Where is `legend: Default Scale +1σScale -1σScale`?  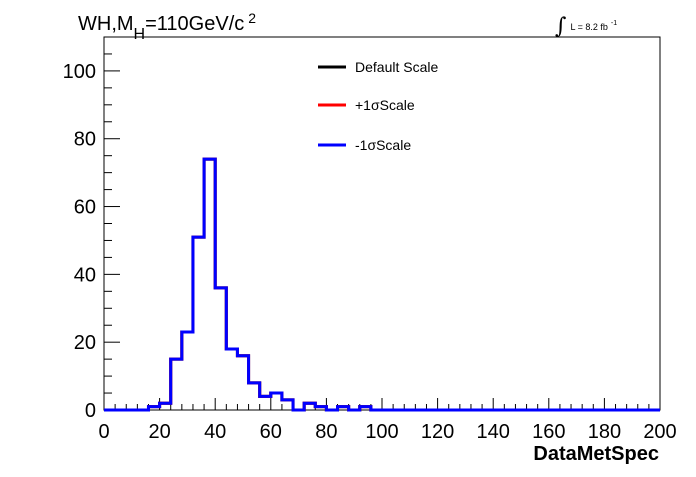
legend: Default Scale +1σScale -1σScale is located at coordinates (378, 106).